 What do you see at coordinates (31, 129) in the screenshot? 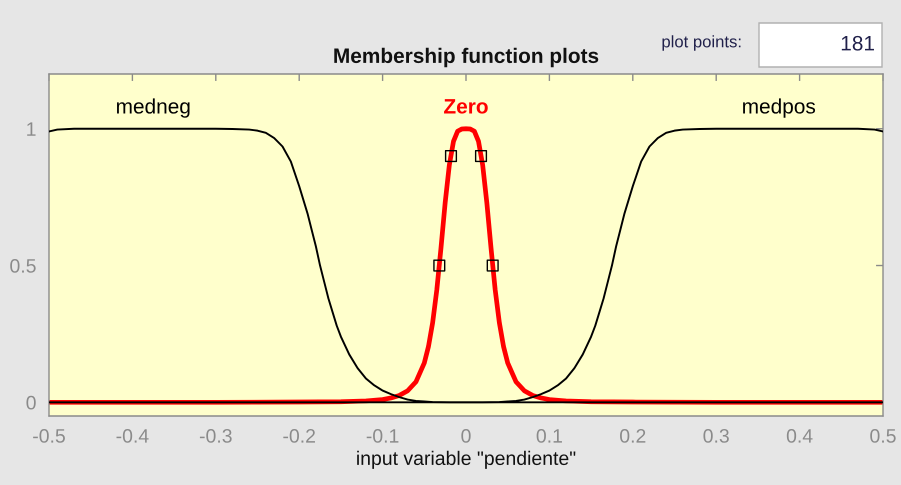
I see `y-tick-label: 1` at bounding box center [31, 129].